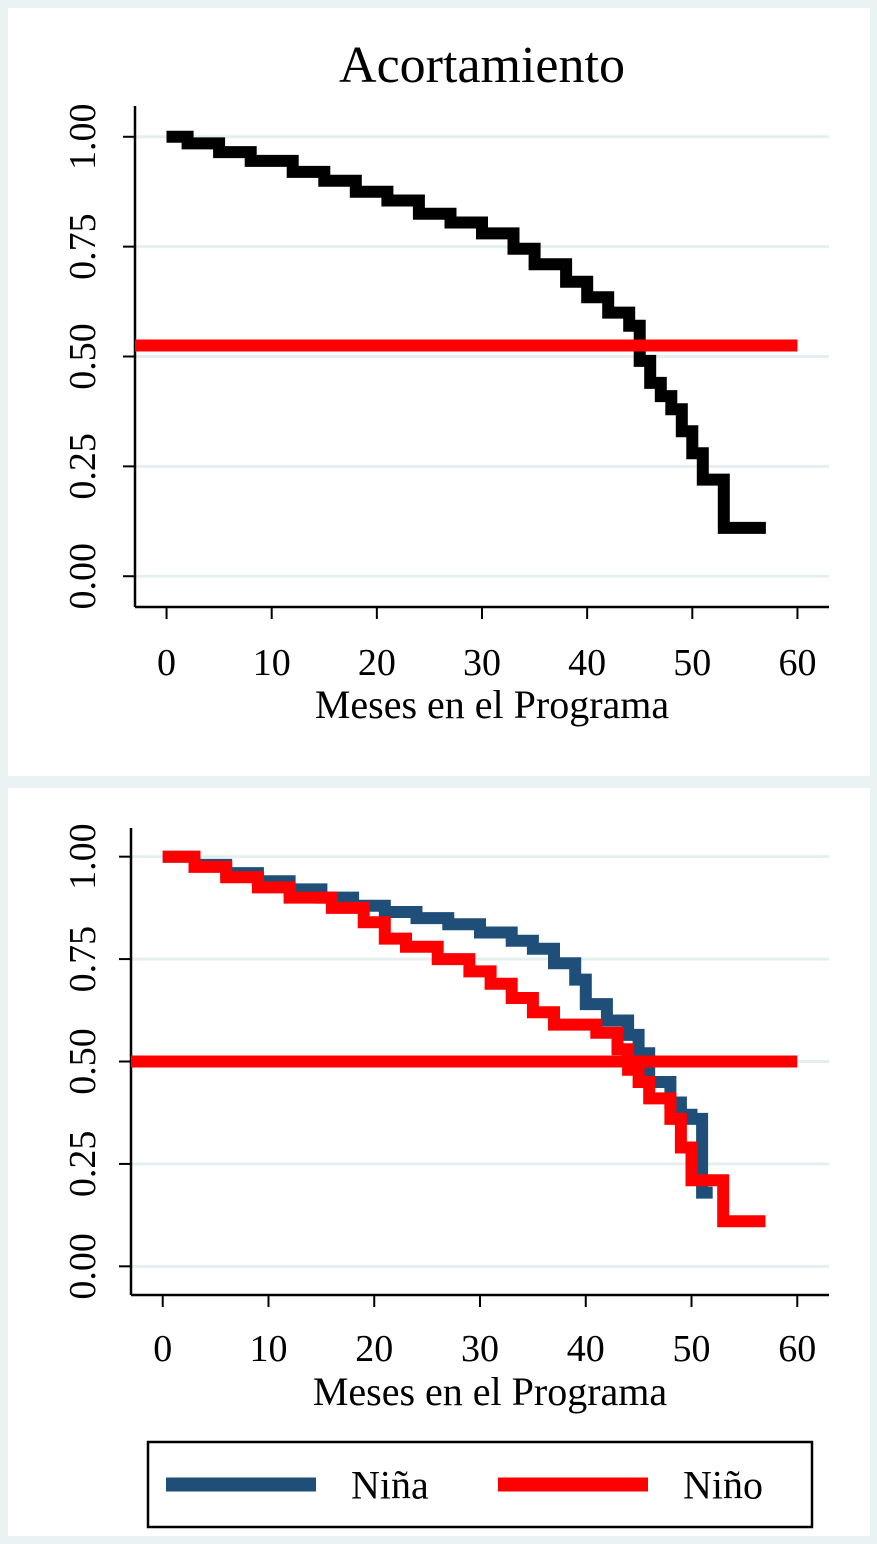 The image size is (877, 1544). I want to click on legend: Niña Niño, so click(480, 1484).